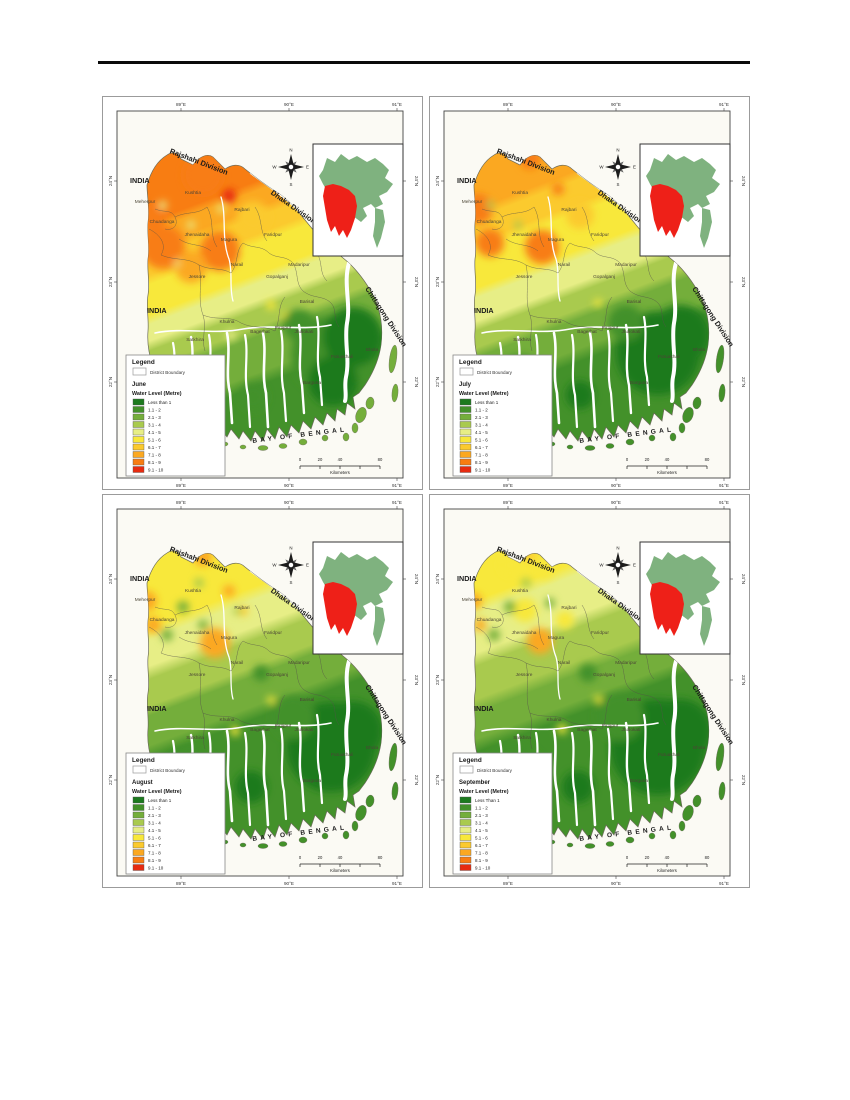 Image resolution: width=850 pixels, height=1100 pixels. What do you see at coordinates (520, 591) in the screenshot?
I see `district-label-kushtia: Kushtia` at bounding box center [520, 591].